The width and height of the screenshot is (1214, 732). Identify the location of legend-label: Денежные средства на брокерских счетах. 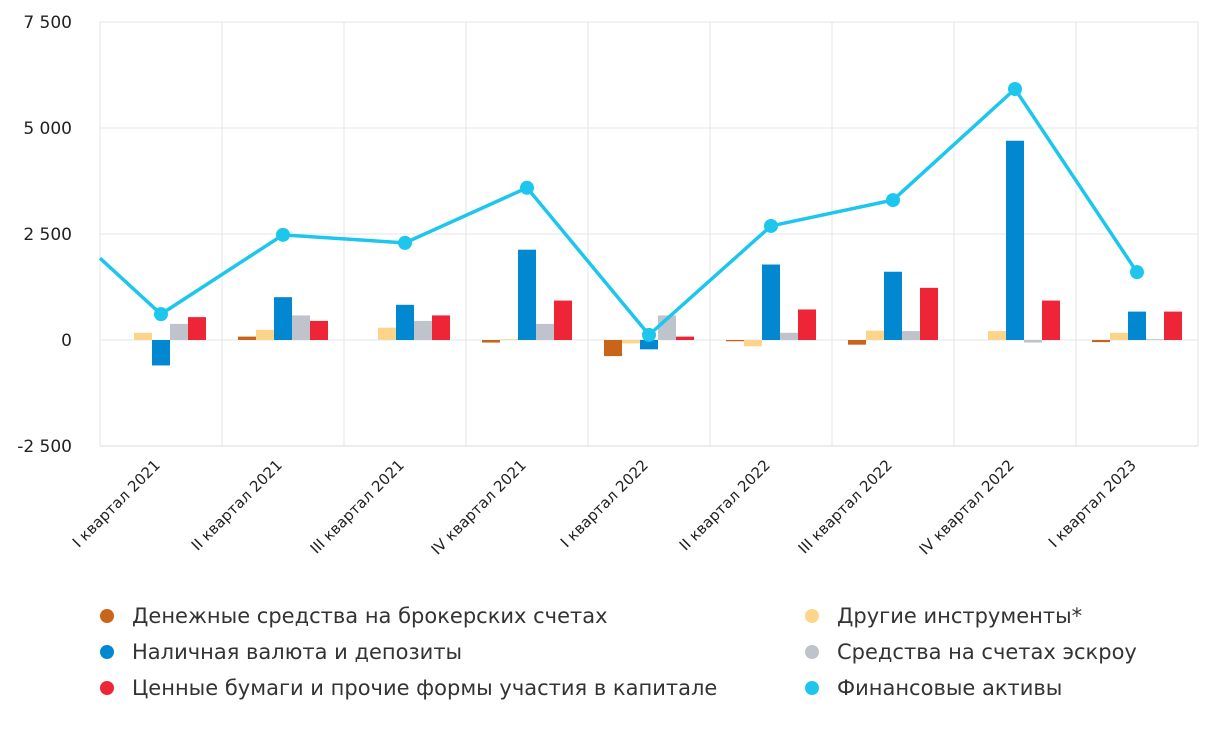
(370, 616).